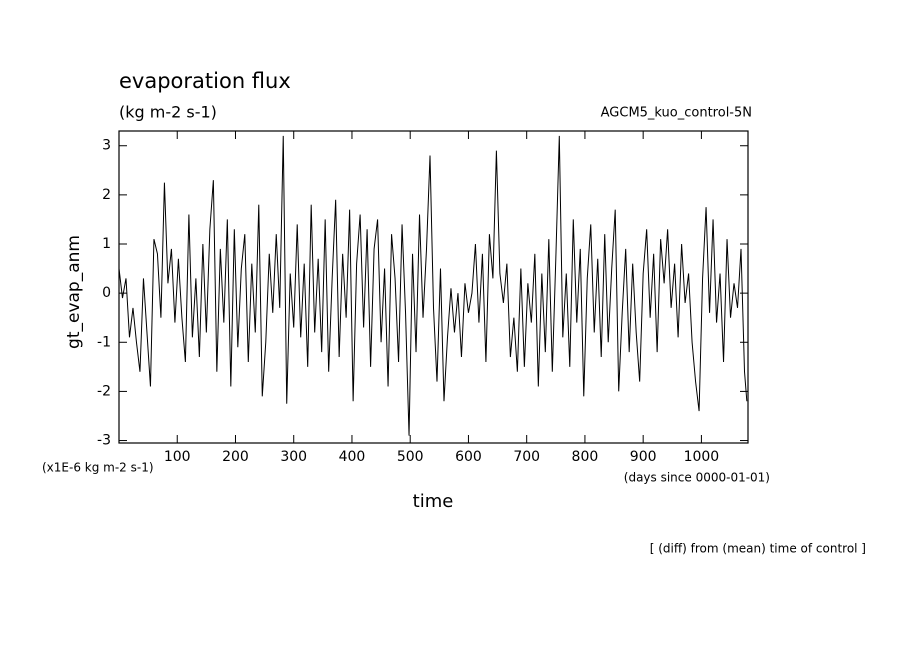 This screenshot has height=654, width=904. Describe the element at coordinates (410, 457) in the screenshot. I see `x-tick-label: 500` at that location.